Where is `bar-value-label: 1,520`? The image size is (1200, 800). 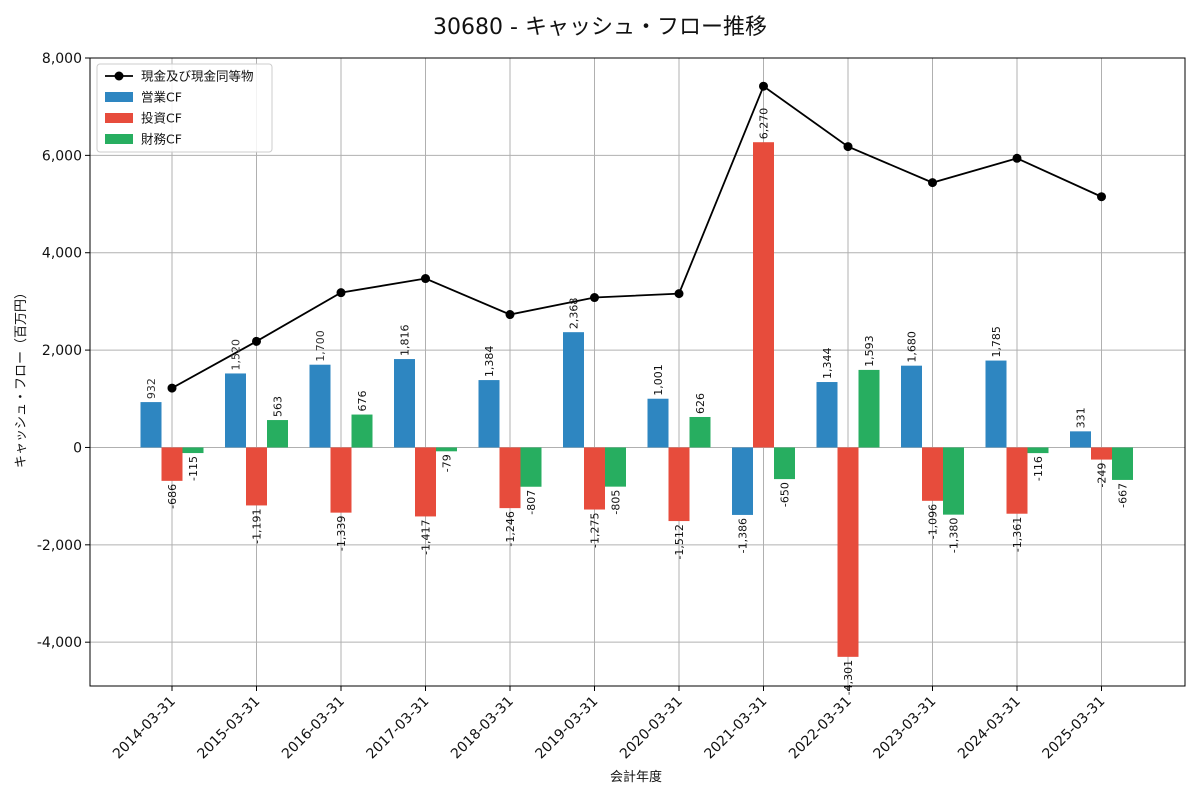
bar-value-label: 1,520 is located at coordinates (236, 355).